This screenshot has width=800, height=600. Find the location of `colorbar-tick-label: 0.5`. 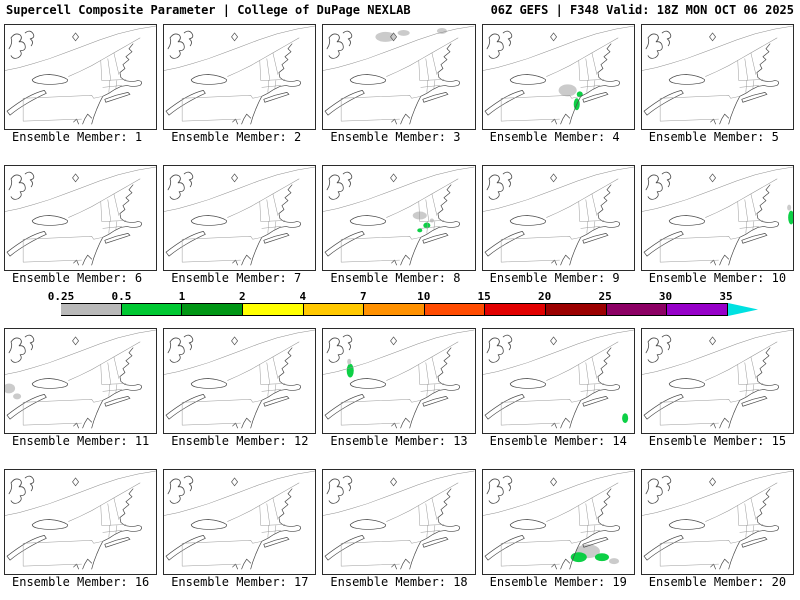

colorbar-tick-label: 0.5 is located at coordinates (121, 296).